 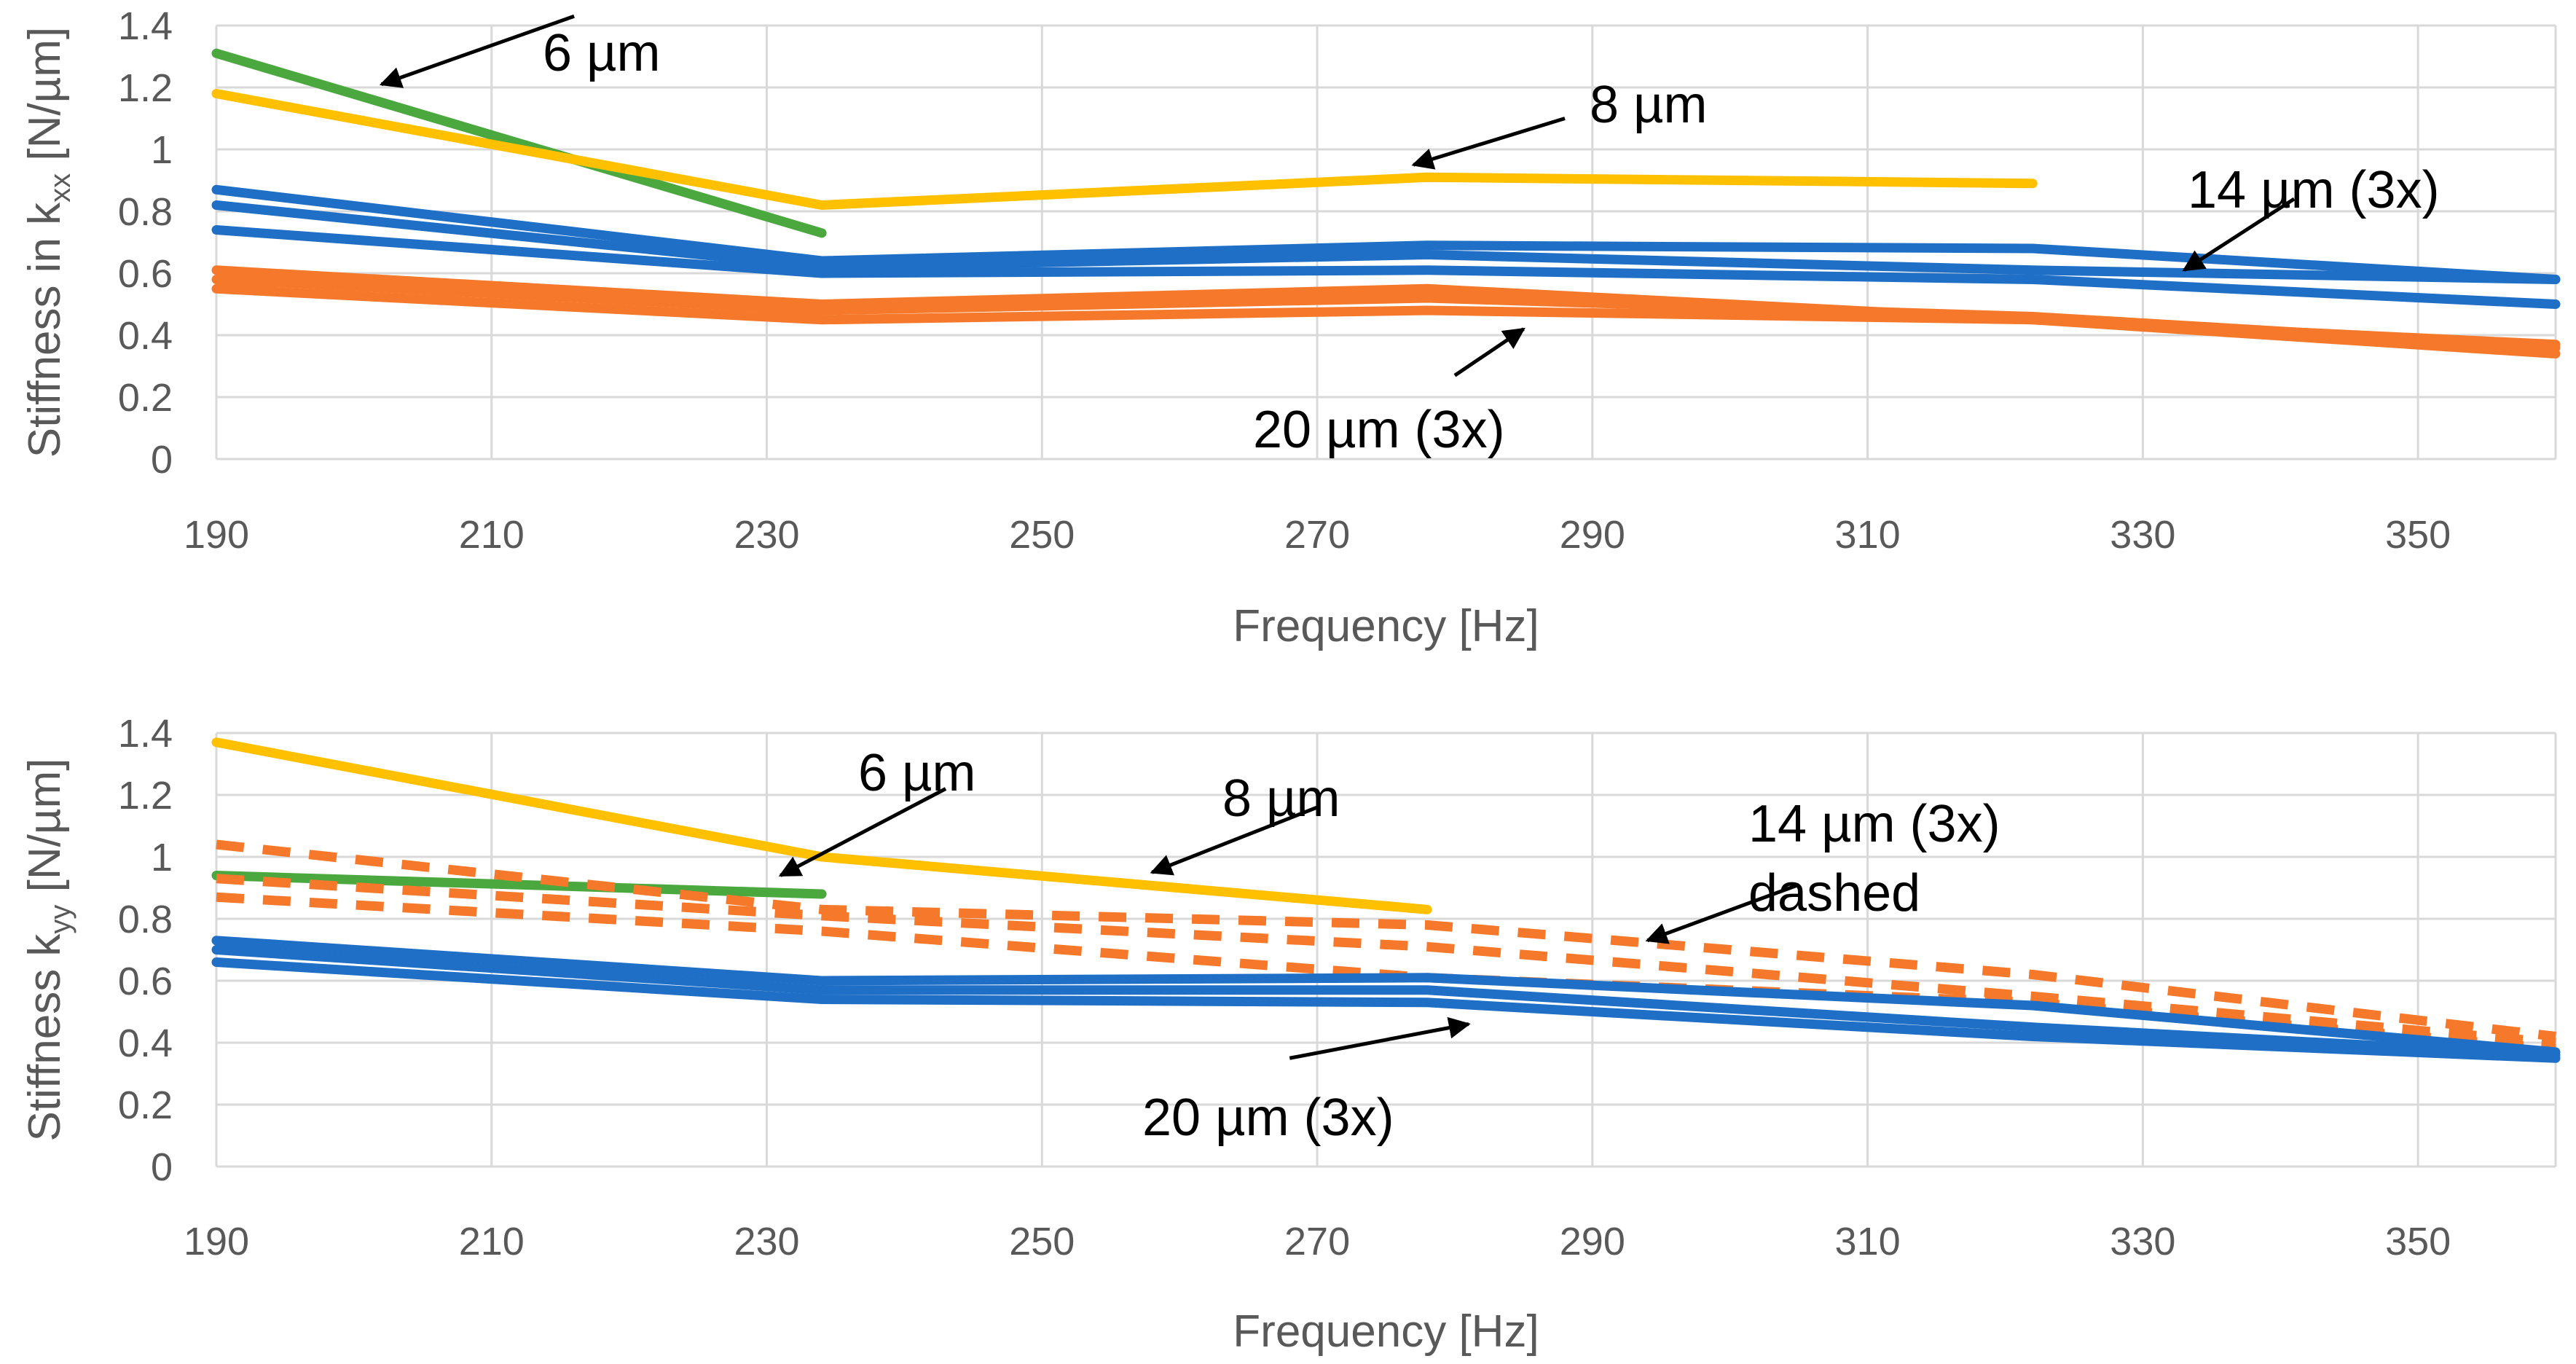 I want to click on y-axis-title-main: Stiffness k, so click(x=45, y=1037).